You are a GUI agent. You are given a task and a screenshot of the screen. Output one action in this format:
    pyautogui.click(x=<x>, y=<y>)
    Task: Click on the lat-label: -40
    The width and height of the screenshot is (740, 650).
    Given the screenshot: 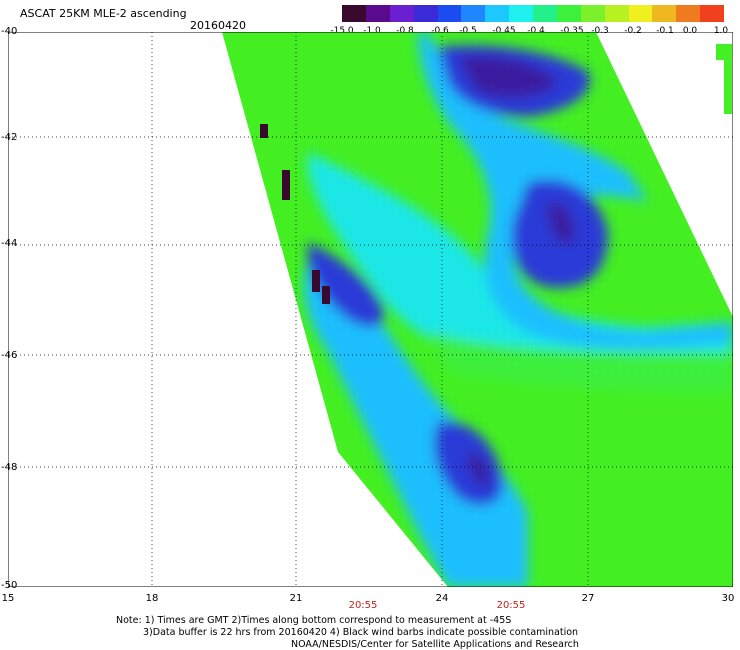 What is the action you would take?
    pyautogui.click(x=9, y=31)
    